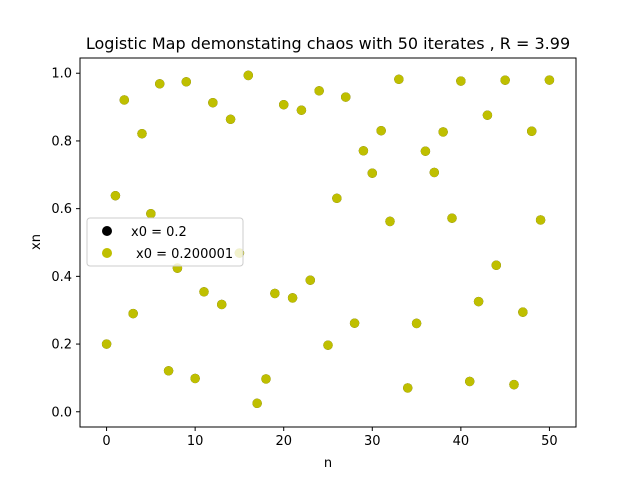 The image size is (640, 484). What do you see at coordinates (184, 254) in the screenshot?
I see `legend-label-series-2: x0 = 0.200001` at bounding box center [184, 254].